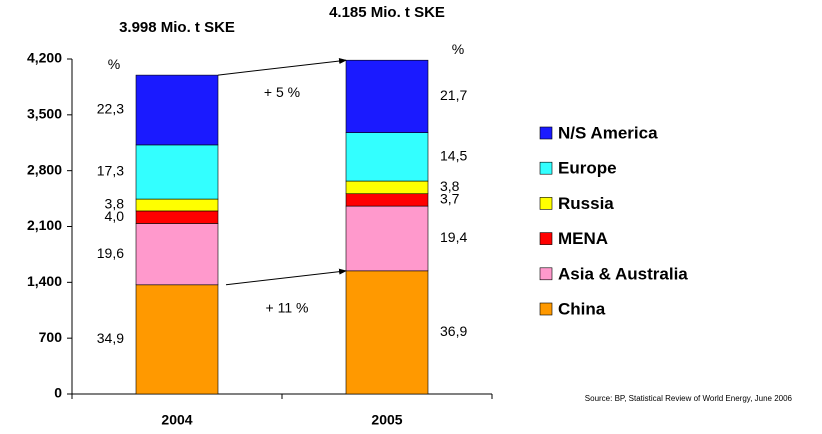 The height and width of the screenshot is (434, 822). Describe the element at coordinates (387, 12) in the screenshot. I see `total-label: 4.185 Mio. t SKE` at that location.